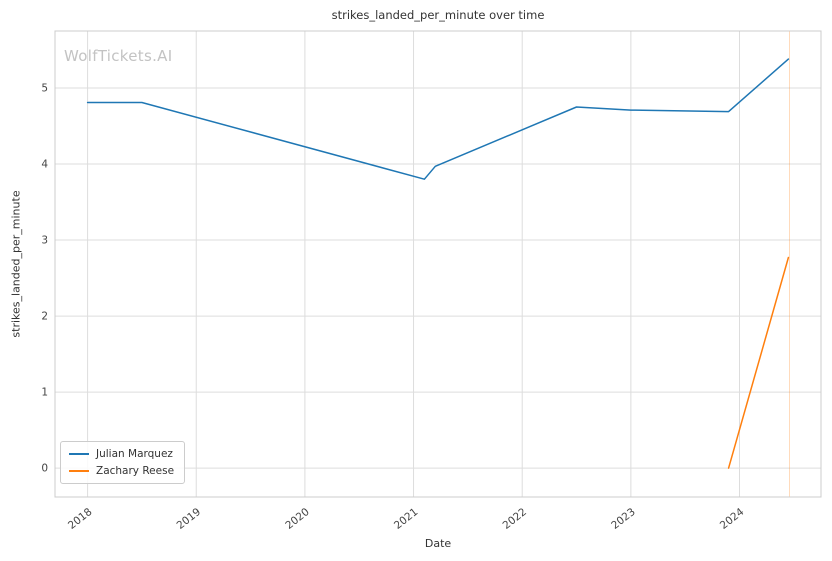 The image size is (832, 561). What do you see at coordinates (758, 362) in the screenshot?
I see `series-line-zachary-reese` at bounding box center [758, 362].